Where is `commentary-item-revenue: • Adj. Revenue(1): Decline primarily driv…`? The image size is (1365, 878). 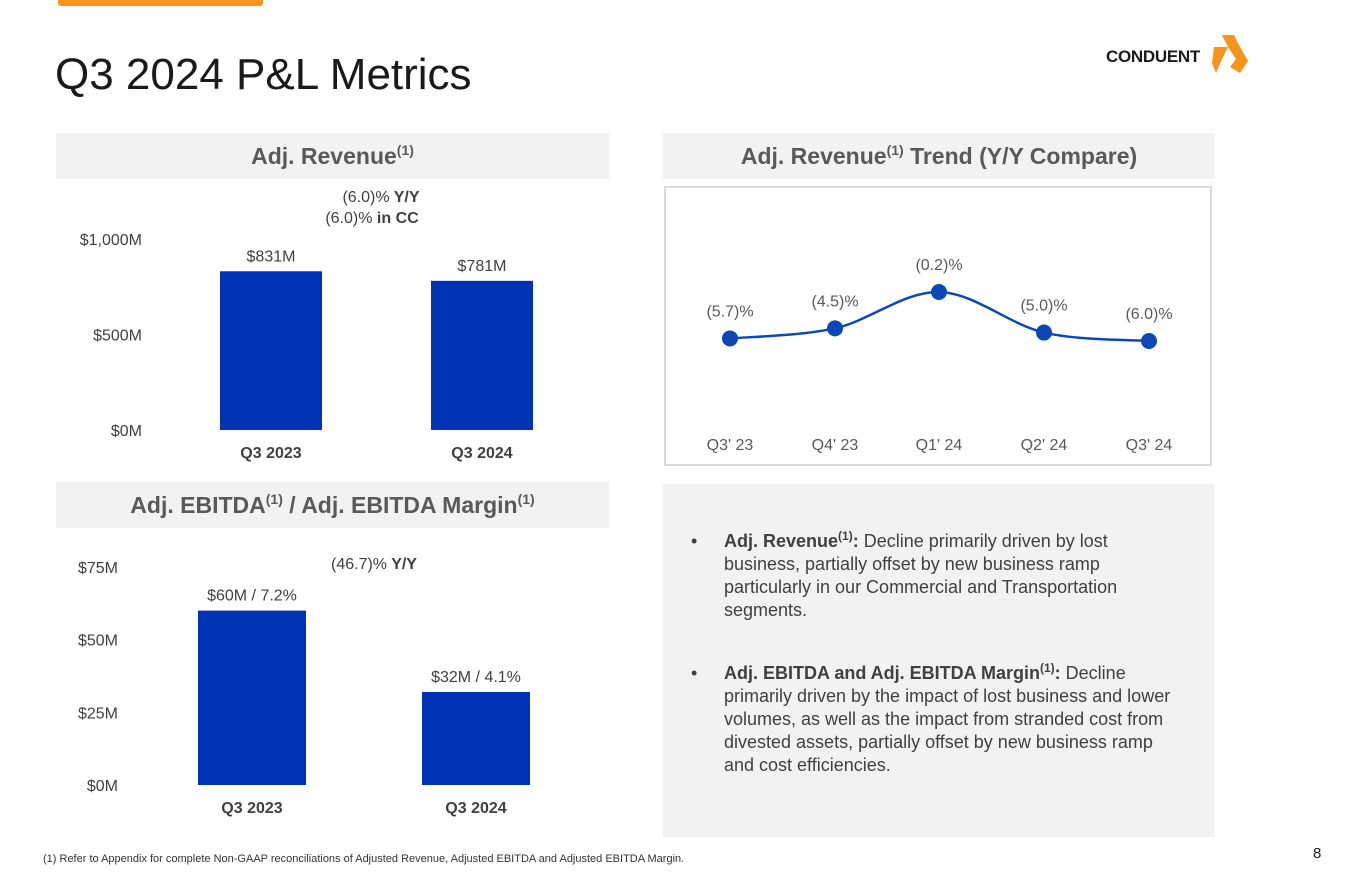
commentary-item-revenue: • Adj. Revenue(1): Decline primarily driv… is located at coordinates (936, 576).